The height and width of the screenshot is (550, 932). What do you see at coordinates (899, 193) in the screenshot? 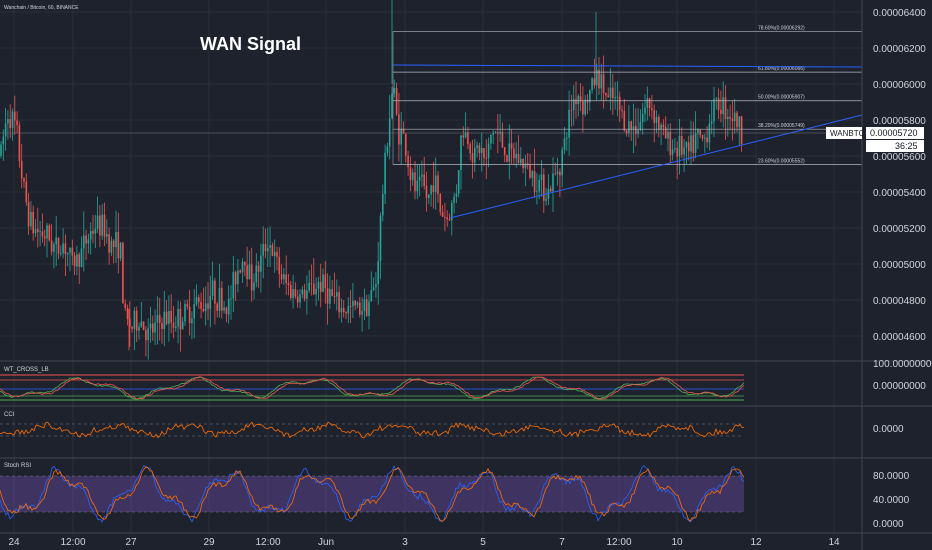
I see `price-tick-label: 0.00005400` at bounding box center [899, 193].